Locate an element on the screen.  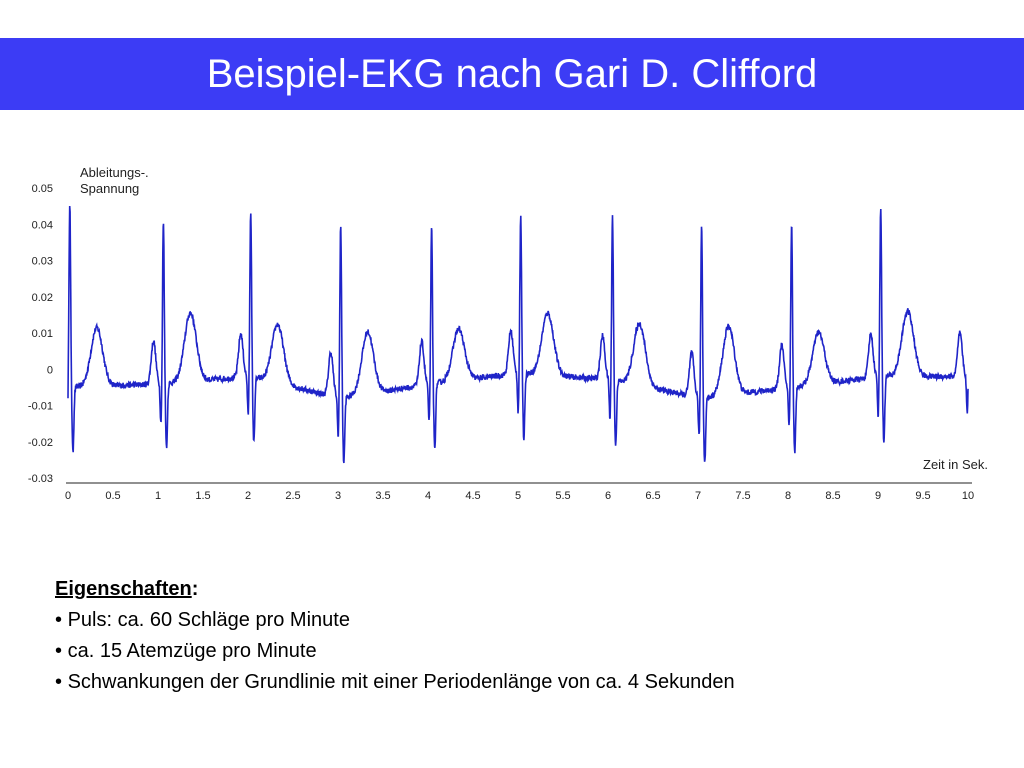
x-tick-label: 8 is located at coordinates (788, 496).